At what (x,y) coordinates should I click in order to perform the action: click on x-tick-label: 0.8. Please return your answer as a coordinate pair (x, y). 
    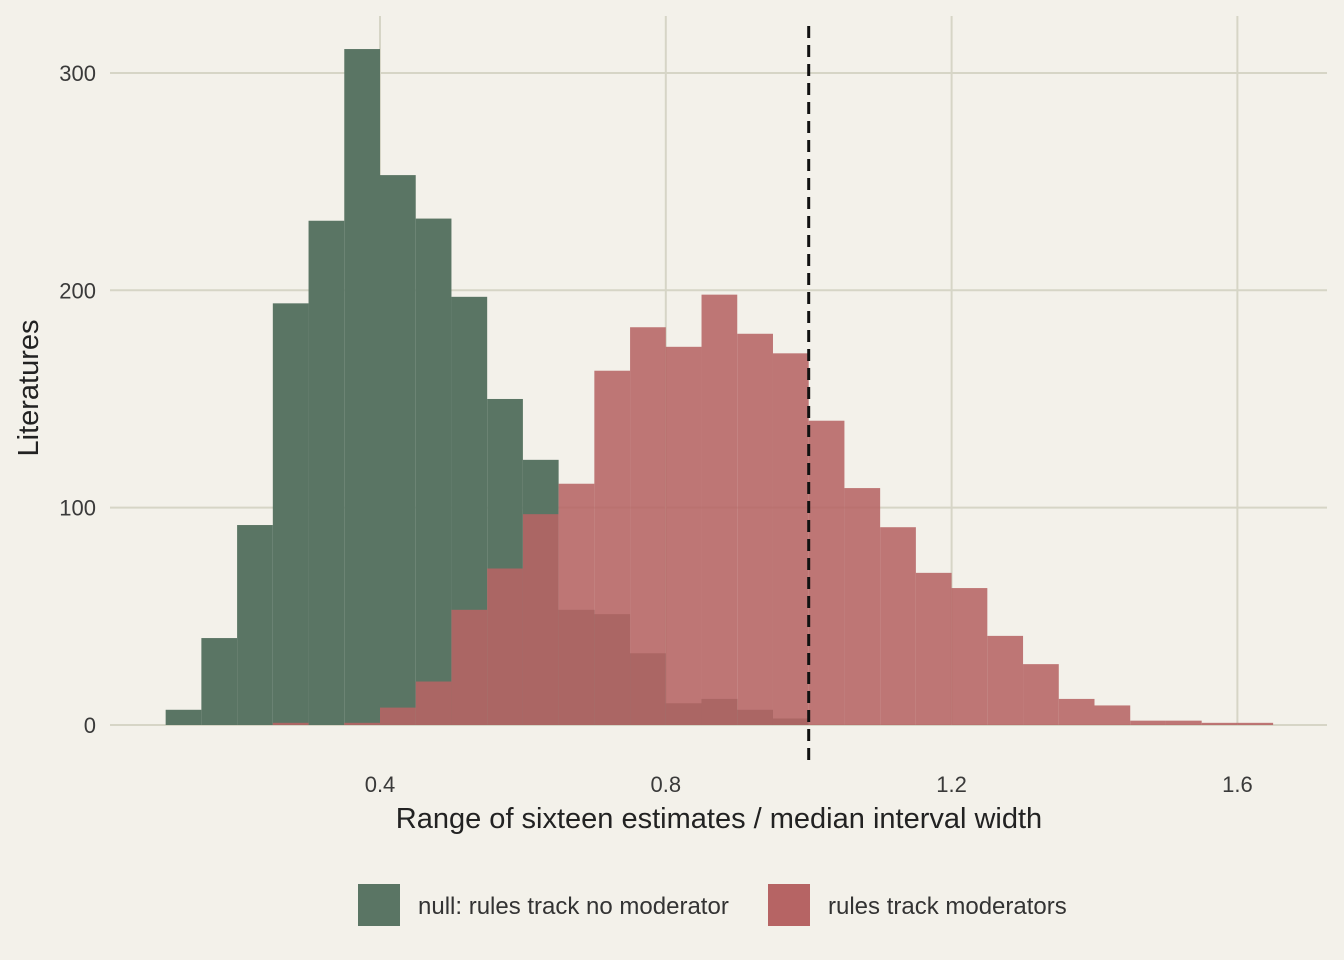
    Looking at the image, I should click on (666, 784).